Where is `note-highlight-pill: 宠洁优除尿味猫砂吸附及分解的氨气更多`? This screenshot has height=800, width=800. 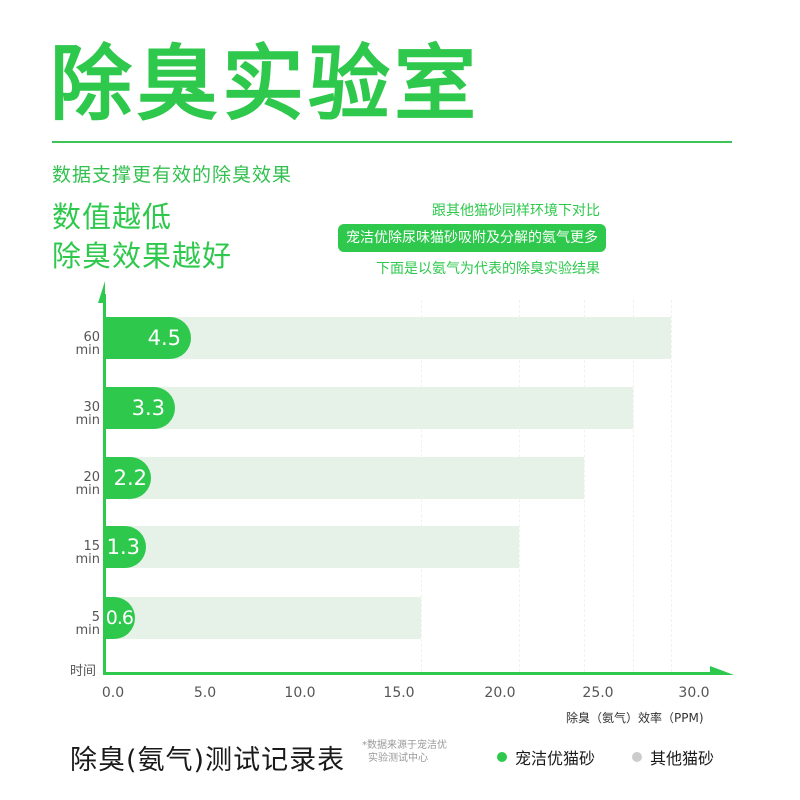
note-highlight-pill: 宠洁优除尿味猫砂吸附及分解的氨气更多 is located at coordinates (472, 238).